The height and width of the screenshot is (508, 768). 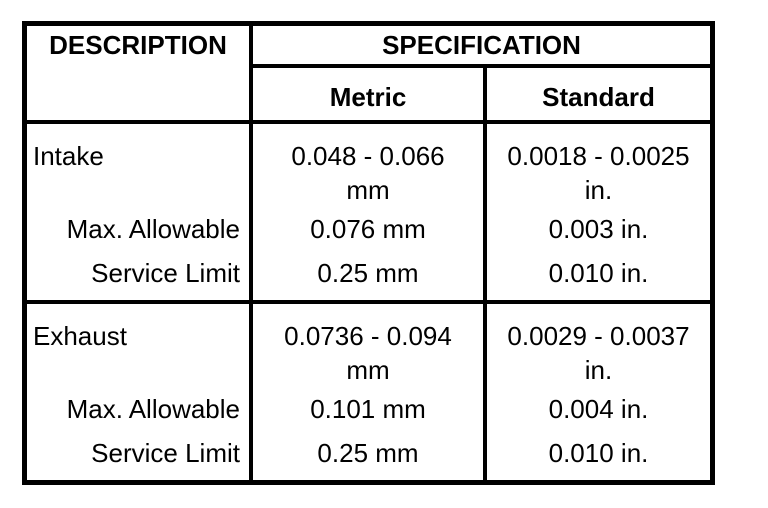 What do you see at coordinates (165, 453) in the screenshot?
I see `exhaust-service-limit-label: Service Limit` at bounding box center [165, 453].